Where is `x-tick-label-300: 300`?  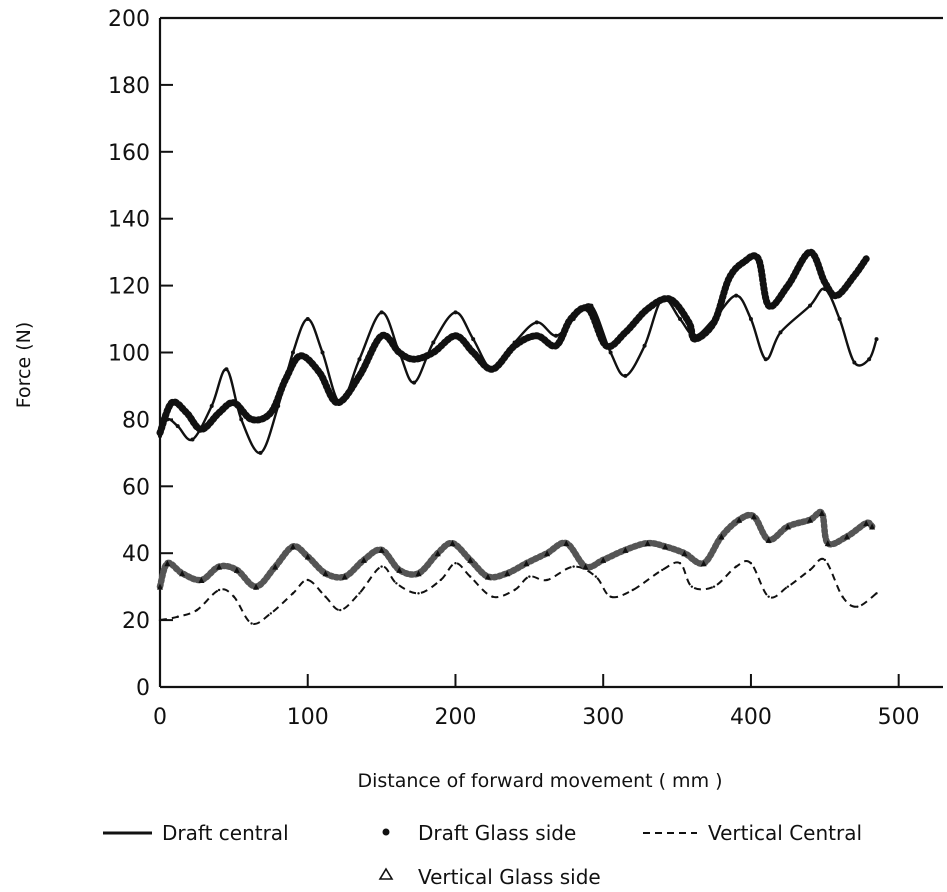
x-tick-label-300: 300 is located at coordinates (603, 717).